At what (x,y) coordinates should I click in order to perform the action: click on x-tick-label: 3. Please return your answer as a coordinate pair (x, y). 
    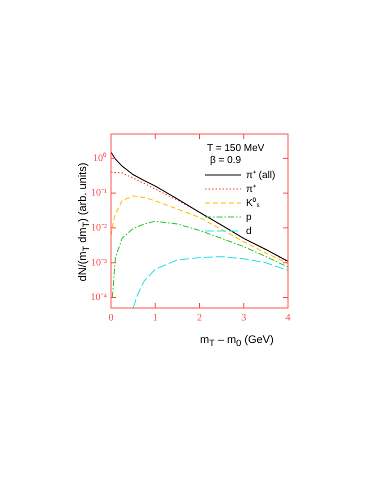
    Looking at the image, I should click on (243, 318).